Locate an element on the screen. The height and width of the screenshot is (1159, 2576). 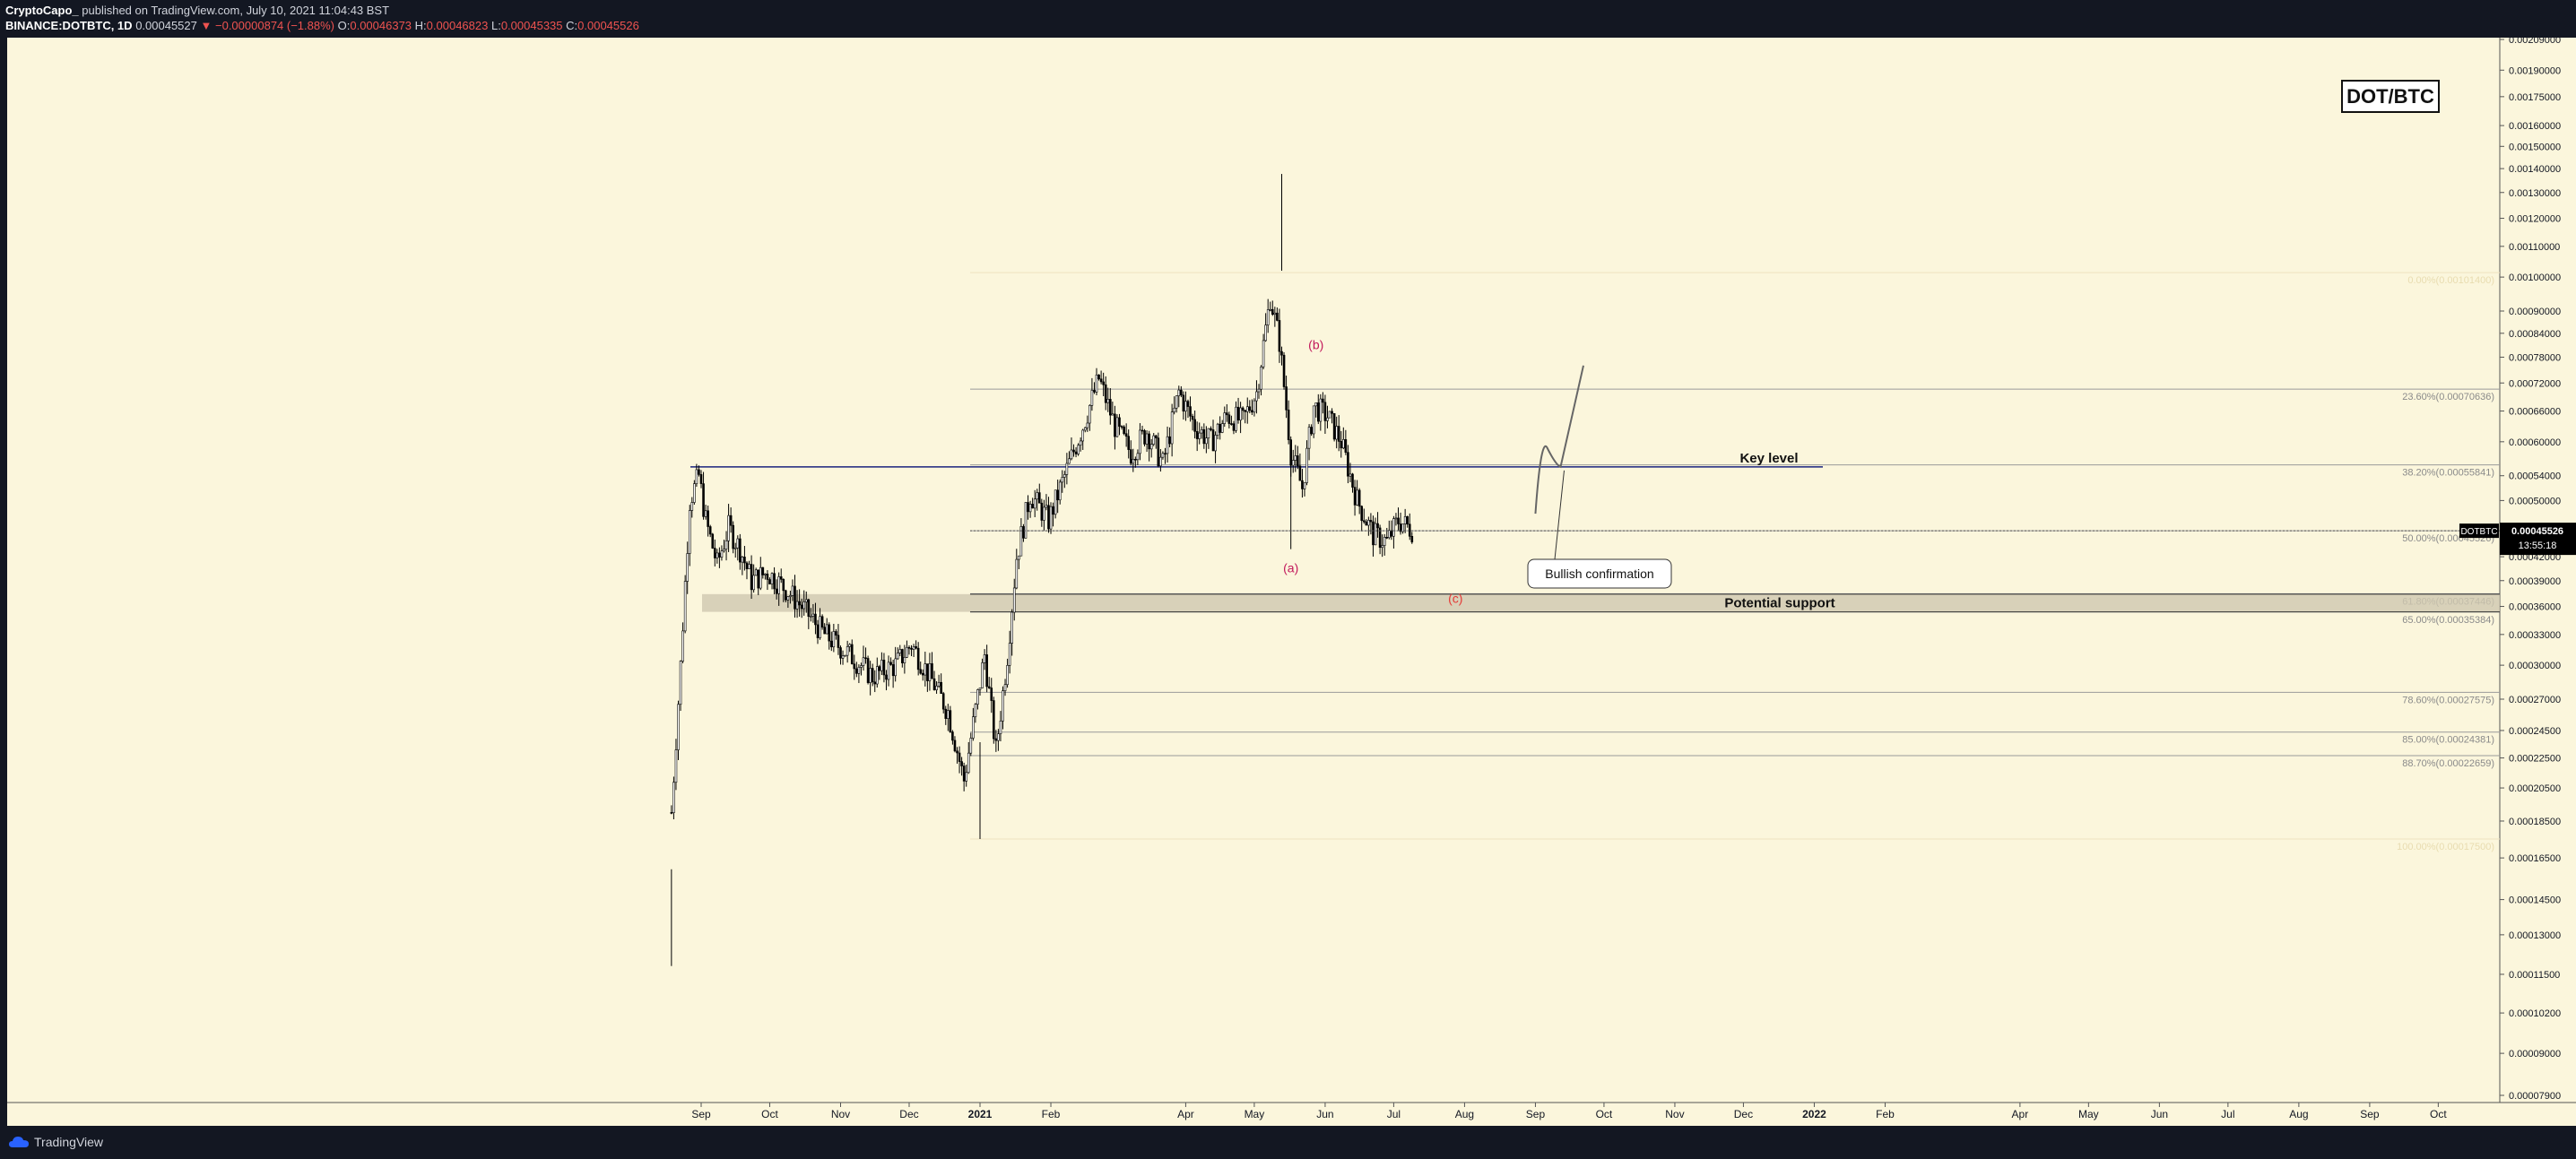
time-axis-area is located at coordinates (1291, 1114).